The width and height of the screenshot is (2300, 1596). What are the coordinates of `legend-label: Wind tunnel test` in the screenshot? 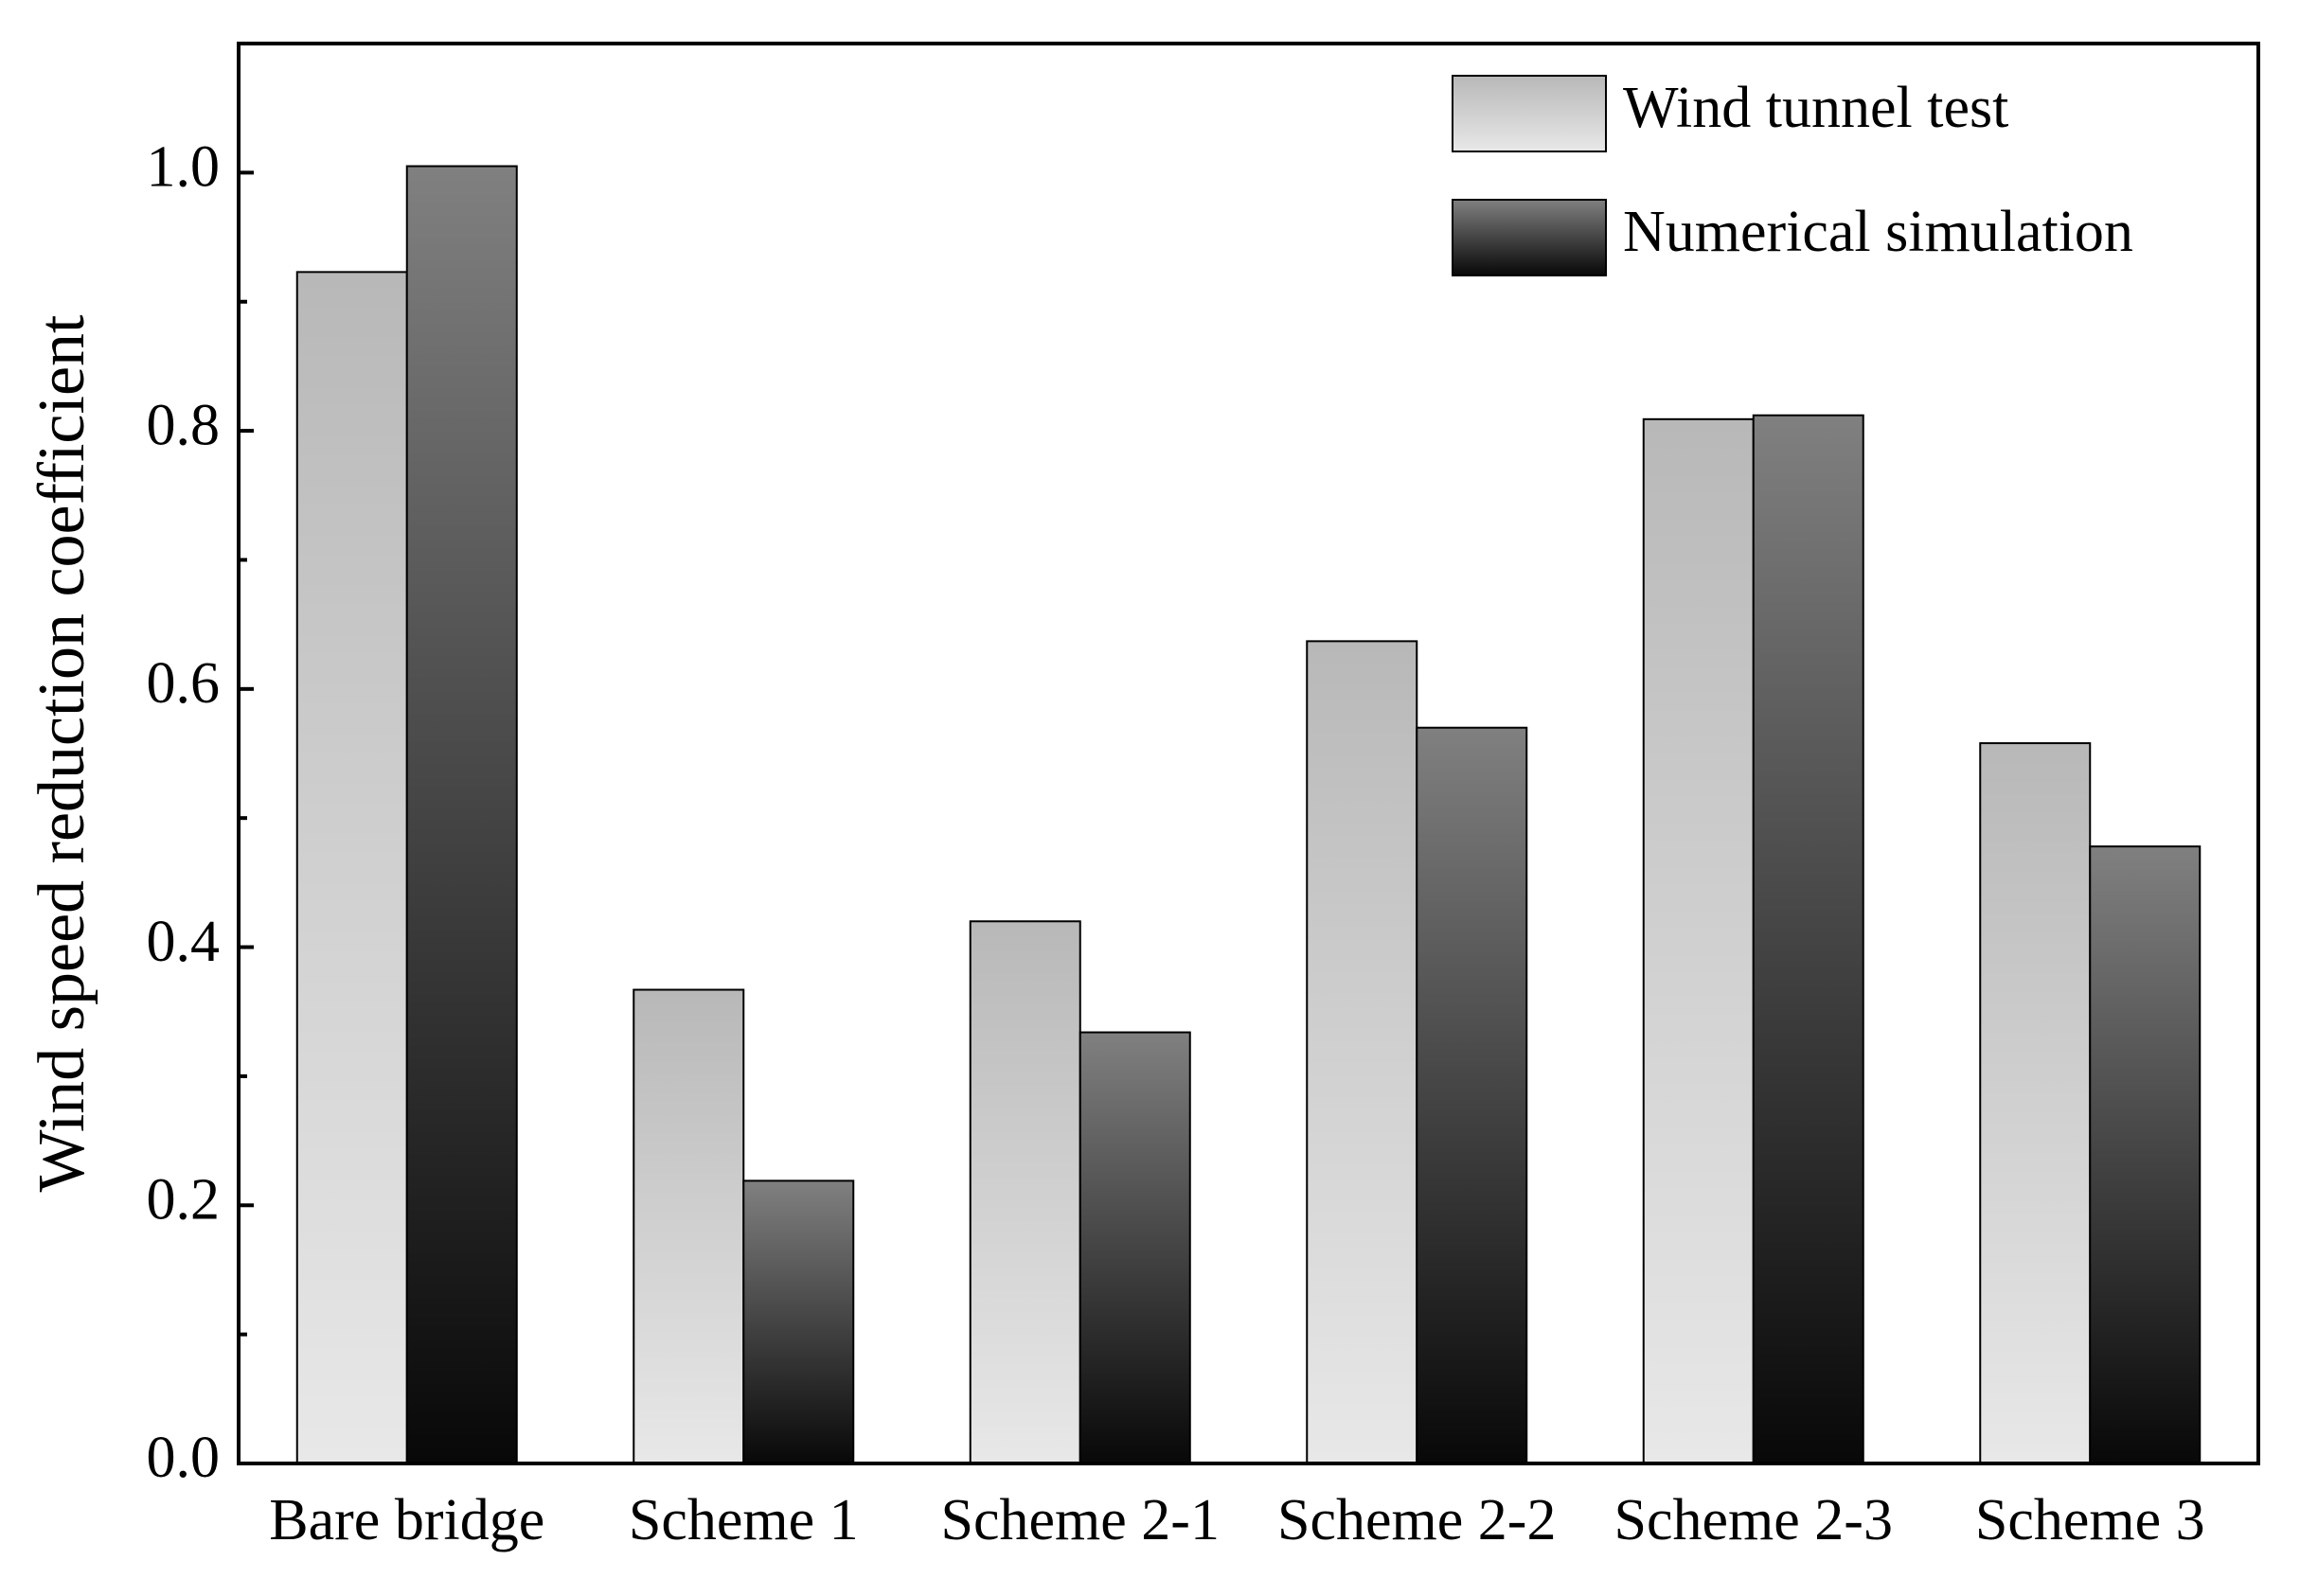 It's located at (1816, 108).